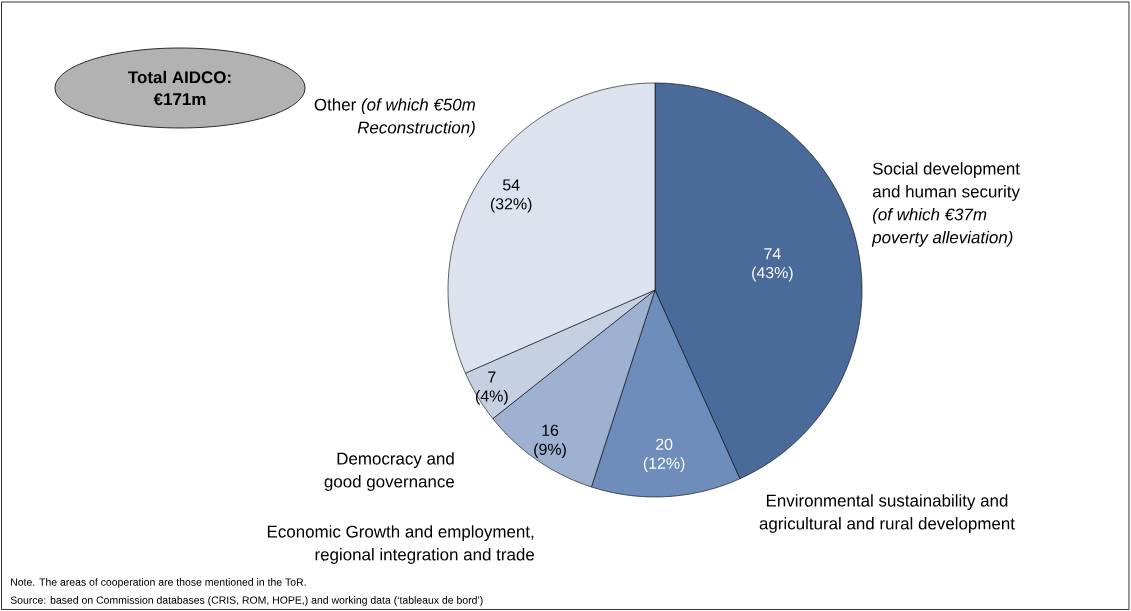 The width and height of the screenshot is (1131, 611). Describe the element at coordinates (945, 204) in the screenshot. I see `slice-label: Social development and human security (of which €37m poverty alleviation)` at that location.